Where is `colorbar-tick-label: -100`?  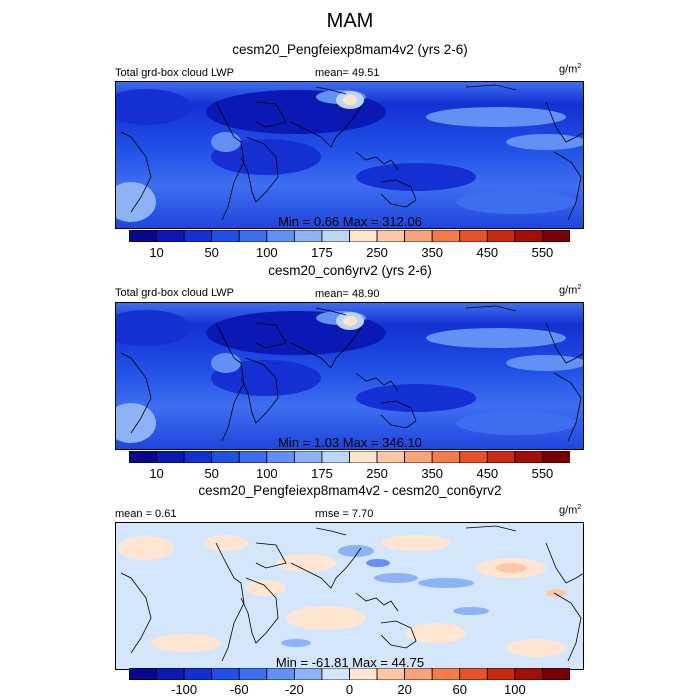 colorbar-tick-label: -100 is located at coordinates (184, 689).